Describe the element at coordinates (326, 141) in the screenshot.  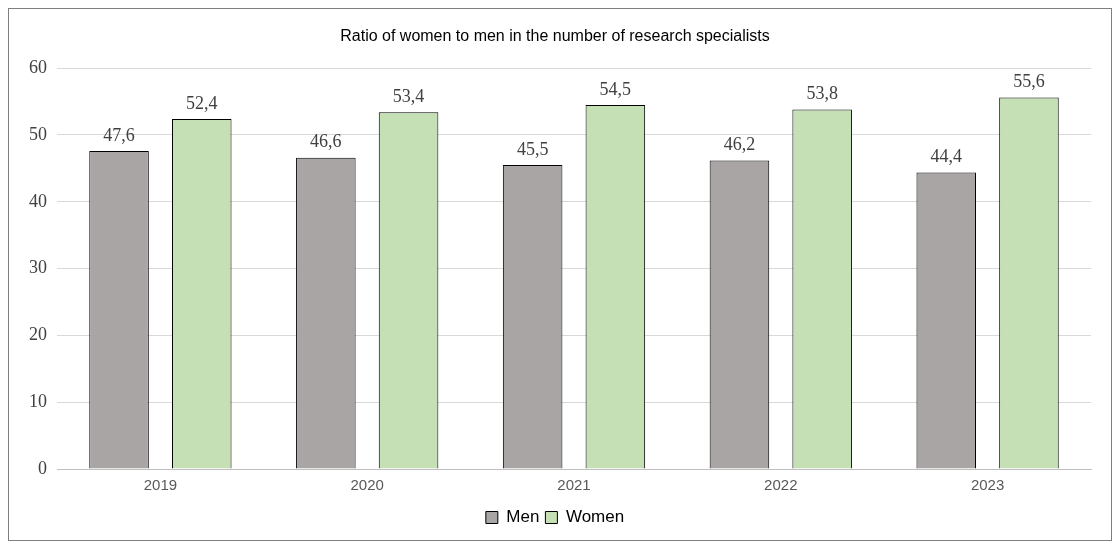
I see `data-label: 46,6` at that location.